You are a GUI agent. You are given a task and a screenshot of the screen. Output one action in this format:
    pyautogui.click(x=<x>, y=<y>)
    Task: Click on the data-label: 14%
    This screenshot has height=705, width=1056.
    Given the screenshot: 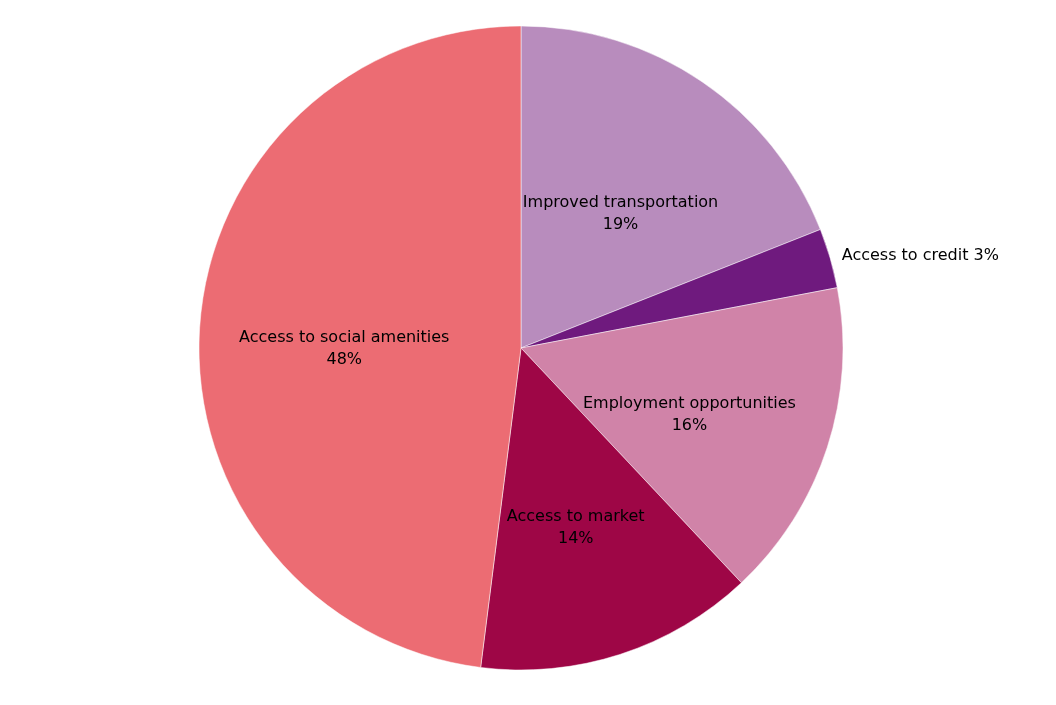 What is the action you would take?
    pyautogui.click(x=575, y=538)
    